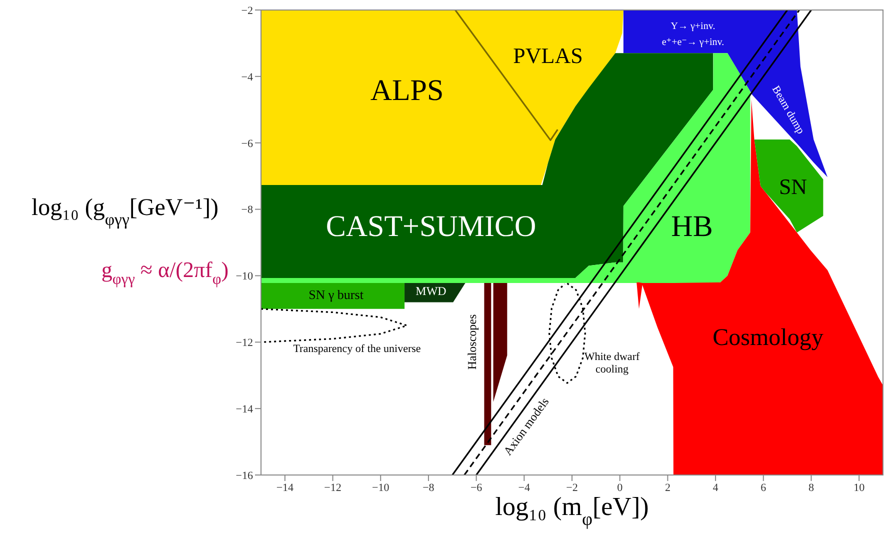 The width and height of the screenshot is (885, 533). Describe the element at coordinates (357, 348) in the screenshot. I see `annotation: Transparency of the universe` at that location.